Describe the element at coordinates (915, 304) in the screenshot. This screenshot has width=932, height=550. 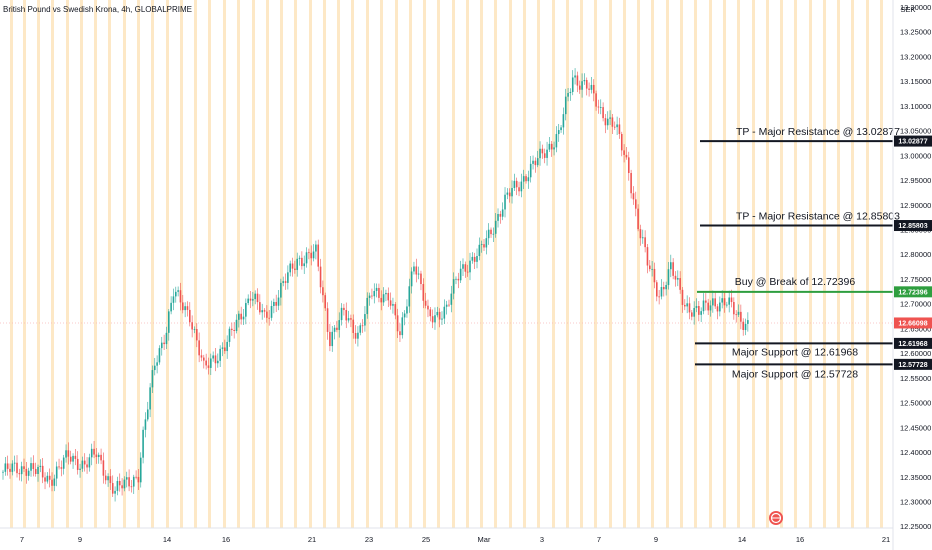
I see `price-tick-label: 12.70000` at that location.